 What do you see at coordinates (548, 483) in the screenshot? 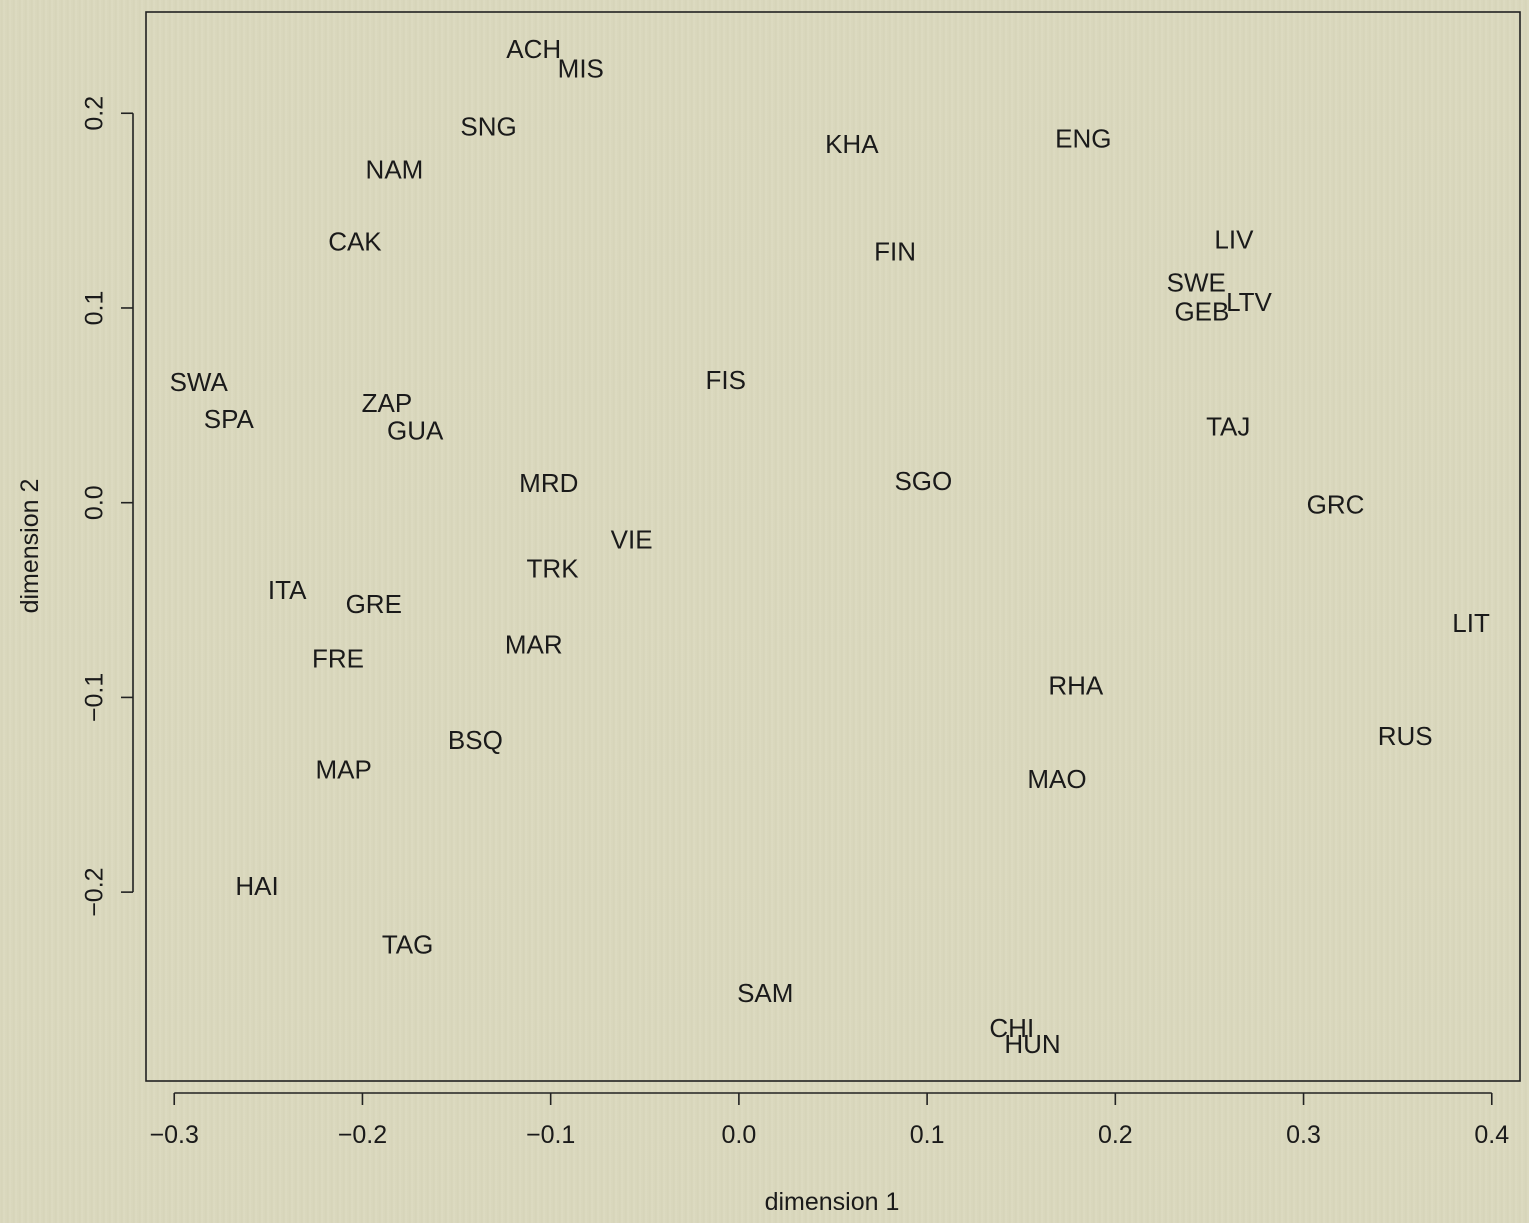
I see `point-label-mrd: MRD` at bounding box center [548, 483].